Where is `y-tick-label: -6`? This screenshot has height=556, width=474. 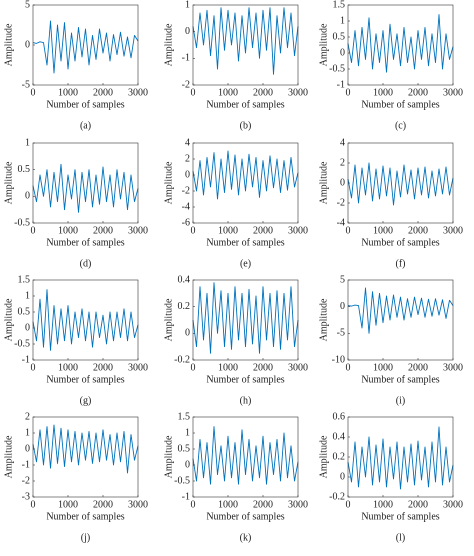 y-tick-label: -6 is located at coordinates (186, 222).